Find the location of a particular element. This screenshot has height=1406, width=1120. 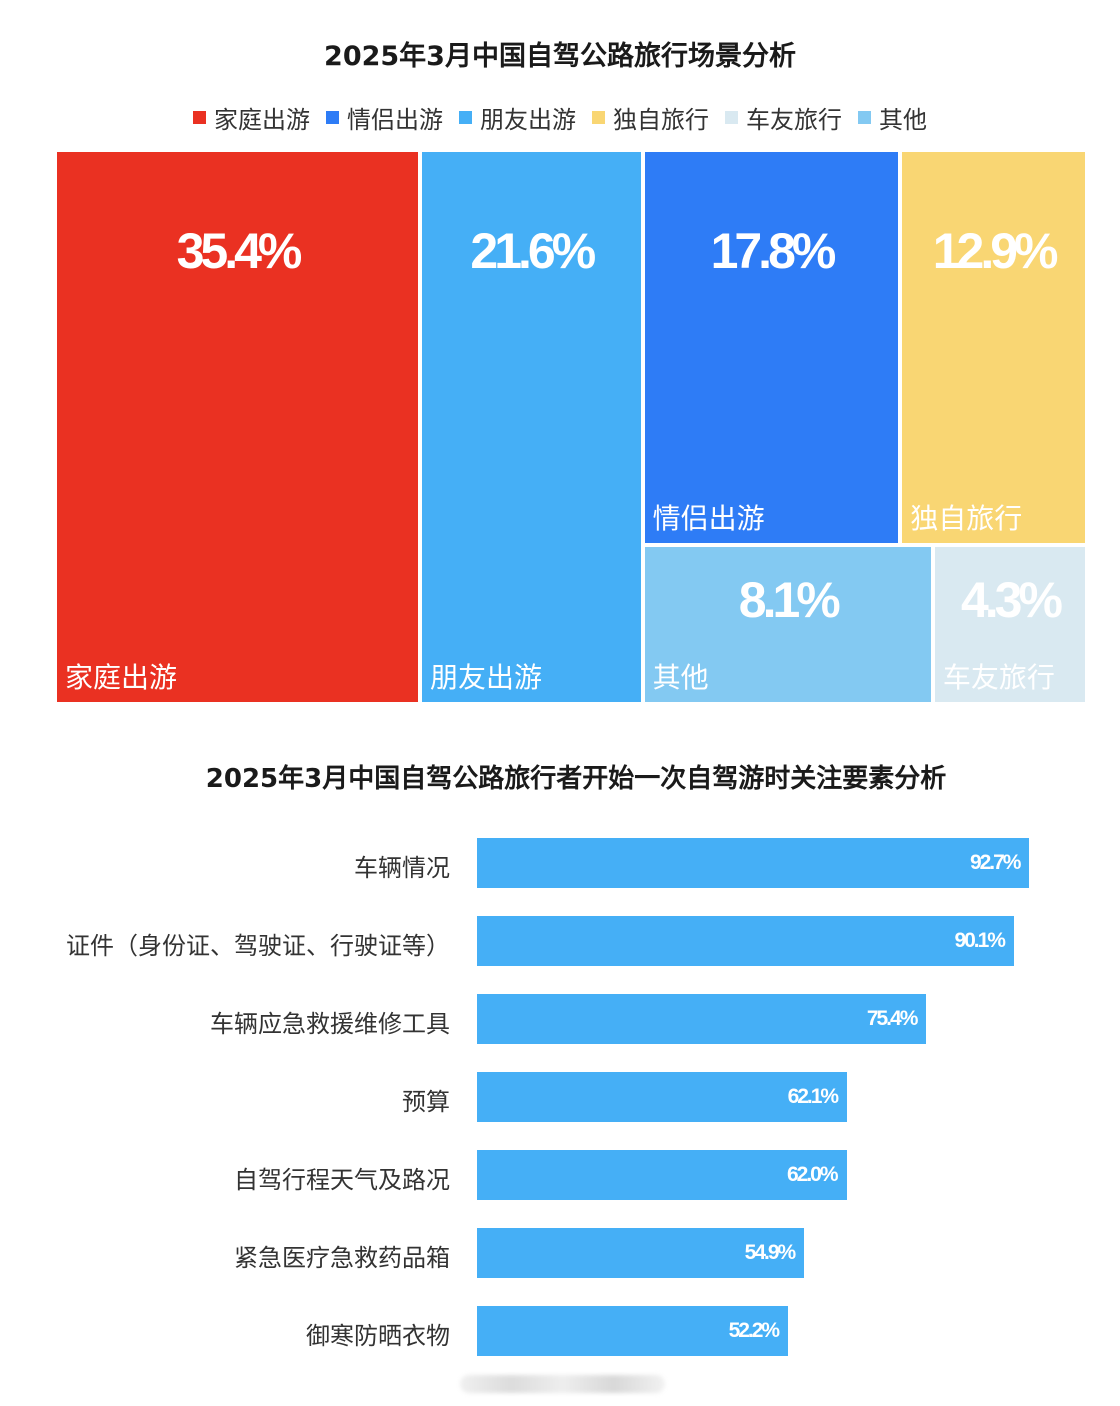

treemap-cell: 17.8% 情侣出游 is located at coordinates (771, 347).